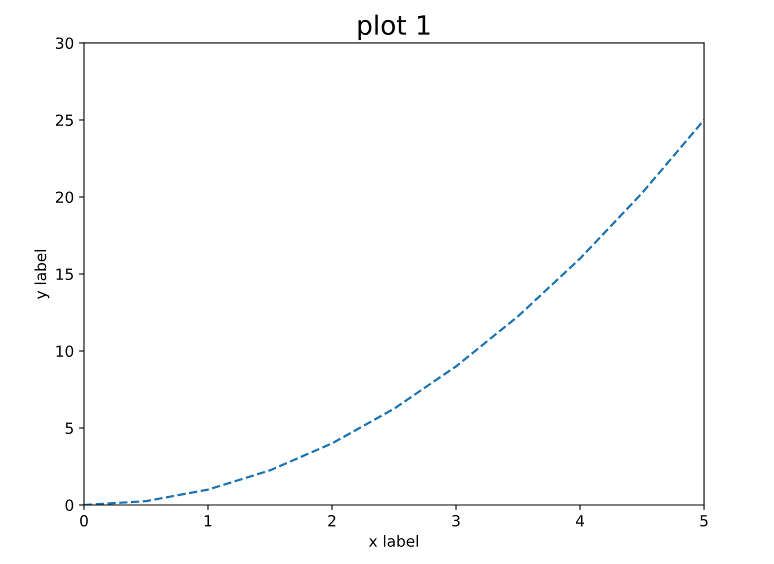 Image resolution: width=774 pixels, height=564 pixels. What do you see at coordinates (42, 274) in the screenshot?
I see `y-axis-title: y label` at bounding box center [42, 274].